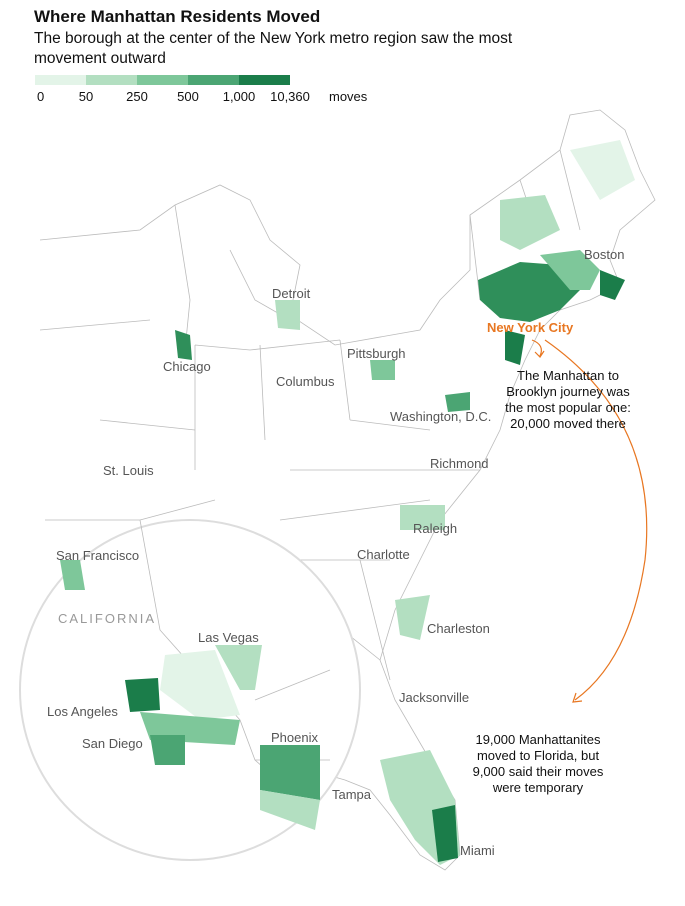 The height and width of the screenshot is (906, 685). What do you see at coordinates (239, 96) in the screenshot?
I see `legend-label: 1,000` at bounding box center [239, 96].